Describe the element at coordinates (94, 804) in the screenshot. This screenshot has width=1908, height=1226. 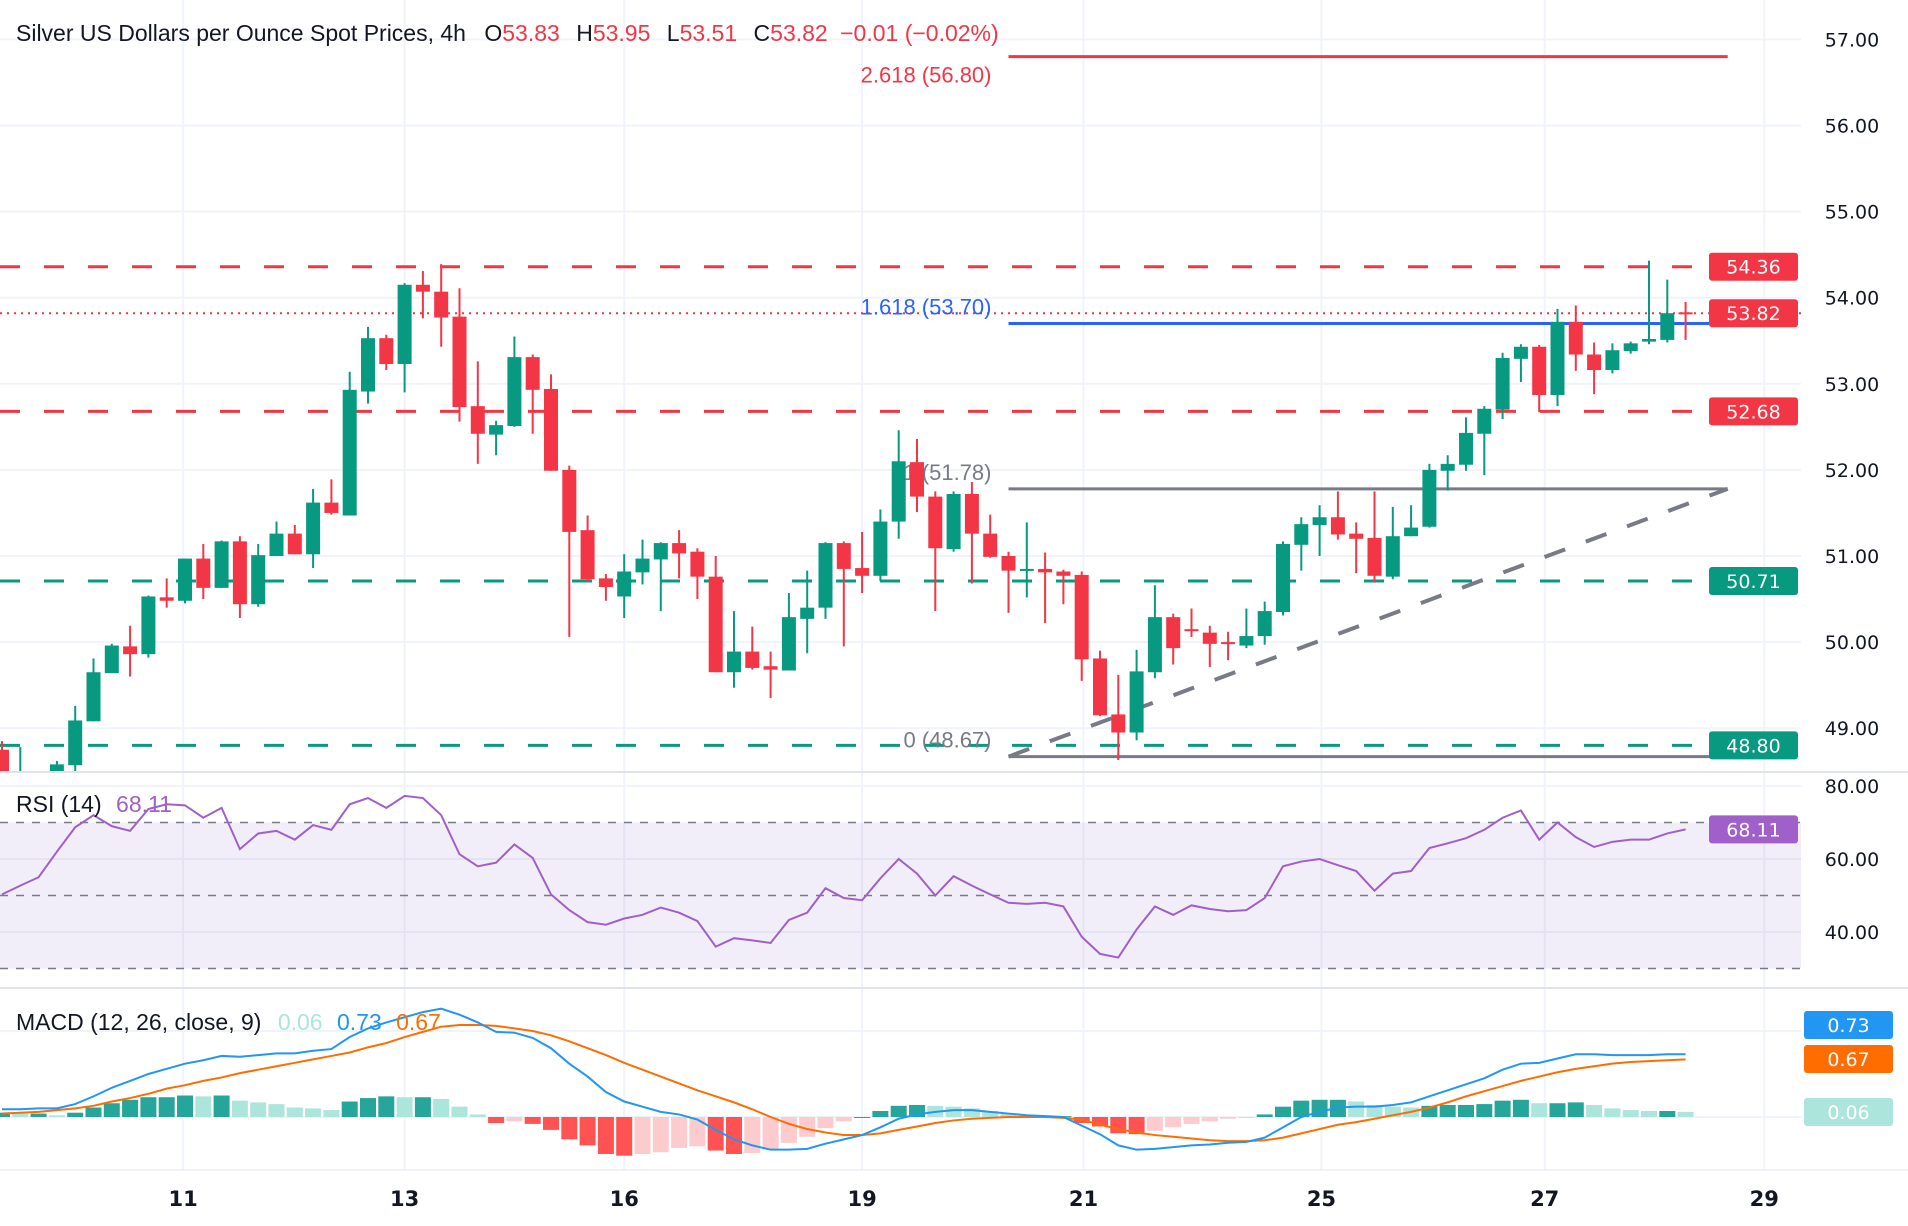
I see `rsi-legend: RSI (14) 68.11` at that location.